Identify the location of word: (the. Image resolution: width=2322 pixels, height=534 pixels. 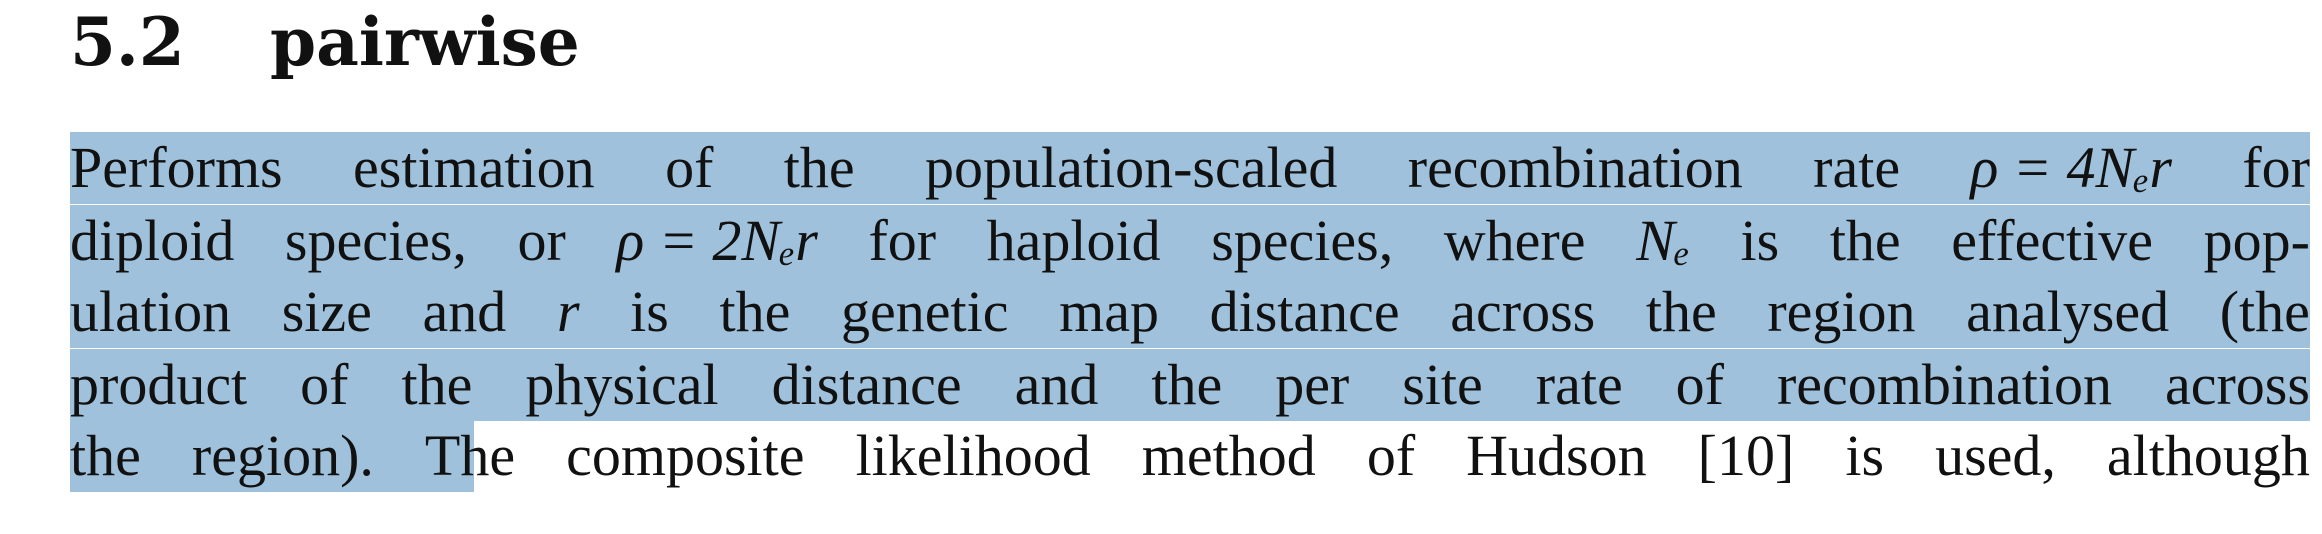
(2264, 311).